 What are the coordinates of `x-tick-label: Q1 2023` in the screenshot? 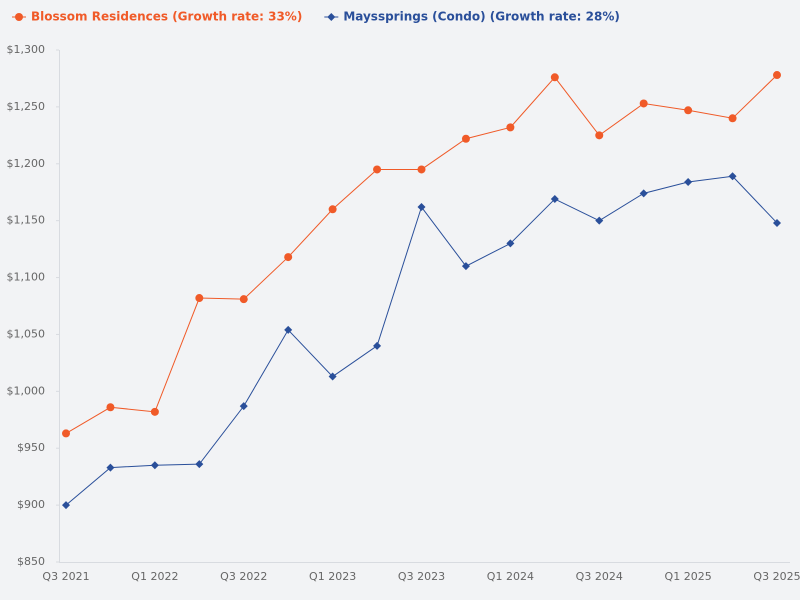 It's located at (332, 576).